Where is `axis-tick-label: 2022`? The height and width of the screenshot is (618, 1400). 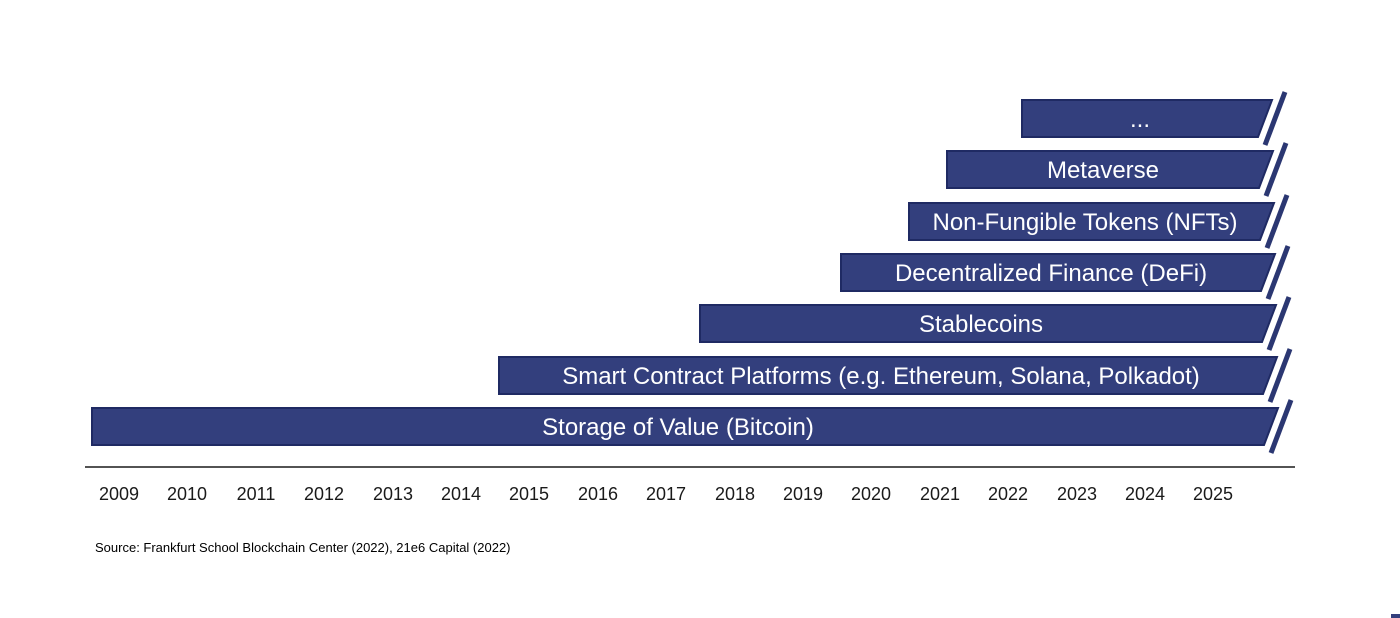 axis-tick-label: 2022 is located at coordinates (1008, 494).